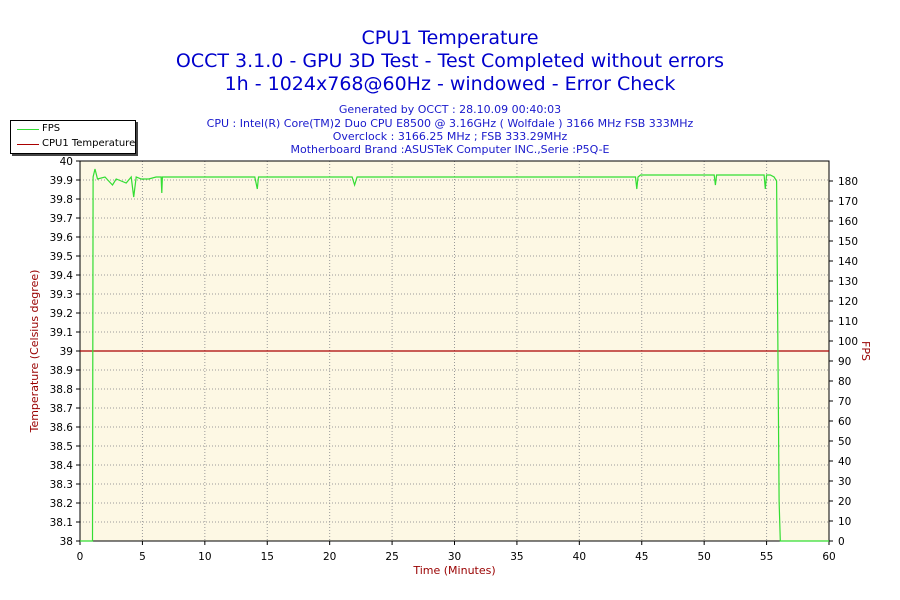 The width and height of the screenshot is (900, 600). Describe the element at coordinates (80, 557) in the screenshot. I see `x-tick-label: 0` at that location.